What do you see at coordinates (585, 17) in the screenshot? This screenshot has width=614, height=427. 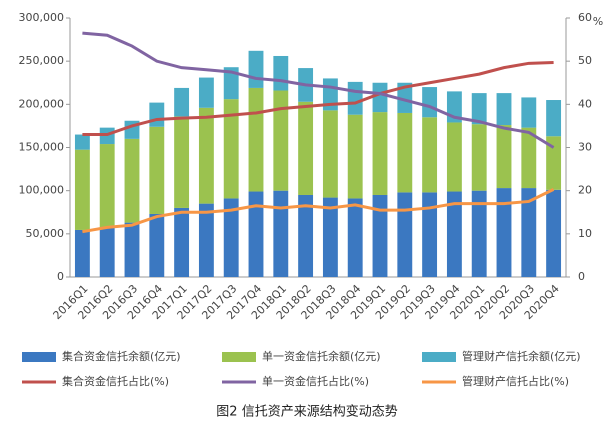 I see `y2-tick-label: 60` at bounding box center [585, 17].